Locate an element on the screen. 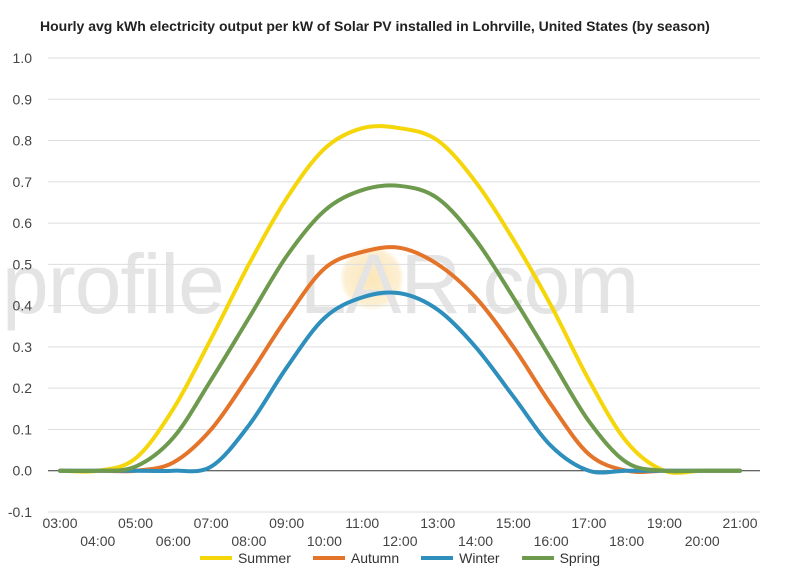 The height and width of the screenshot is (570, 800). legend-item-winter: Winter is located at coordinates (460, 558).